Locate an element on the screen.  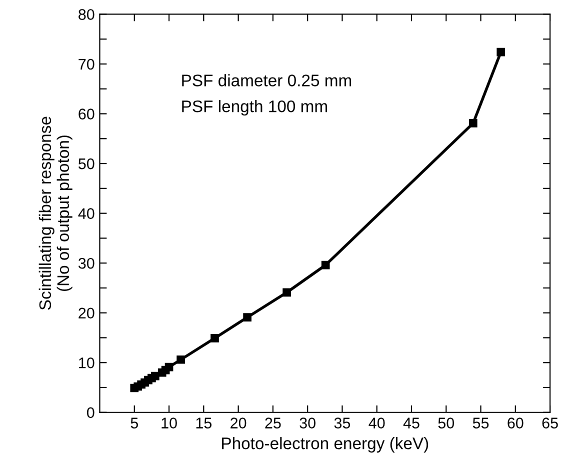
y-axis-title: Scintillating fiber response (No of output photon) is located at coordinates (55, 213).